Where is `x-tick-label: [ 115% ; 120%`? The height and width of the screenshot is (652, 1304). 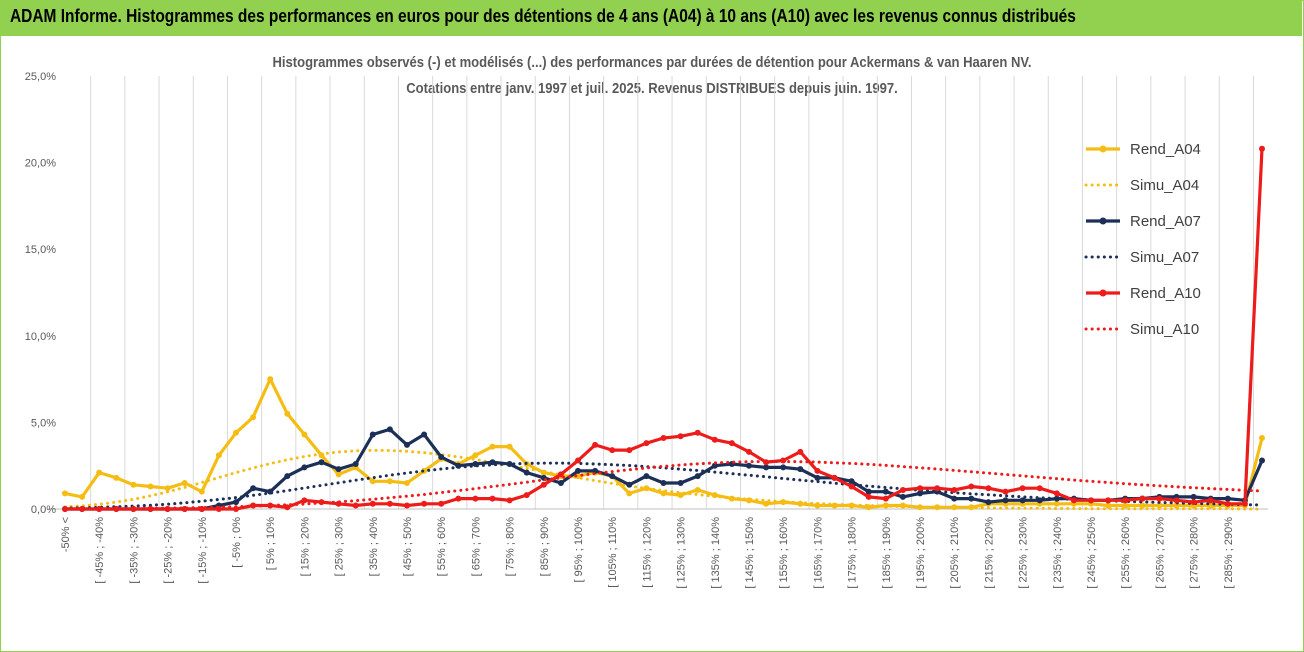
x-tick-label: [ 115% ; 120% is located at coordinates (647, 552).